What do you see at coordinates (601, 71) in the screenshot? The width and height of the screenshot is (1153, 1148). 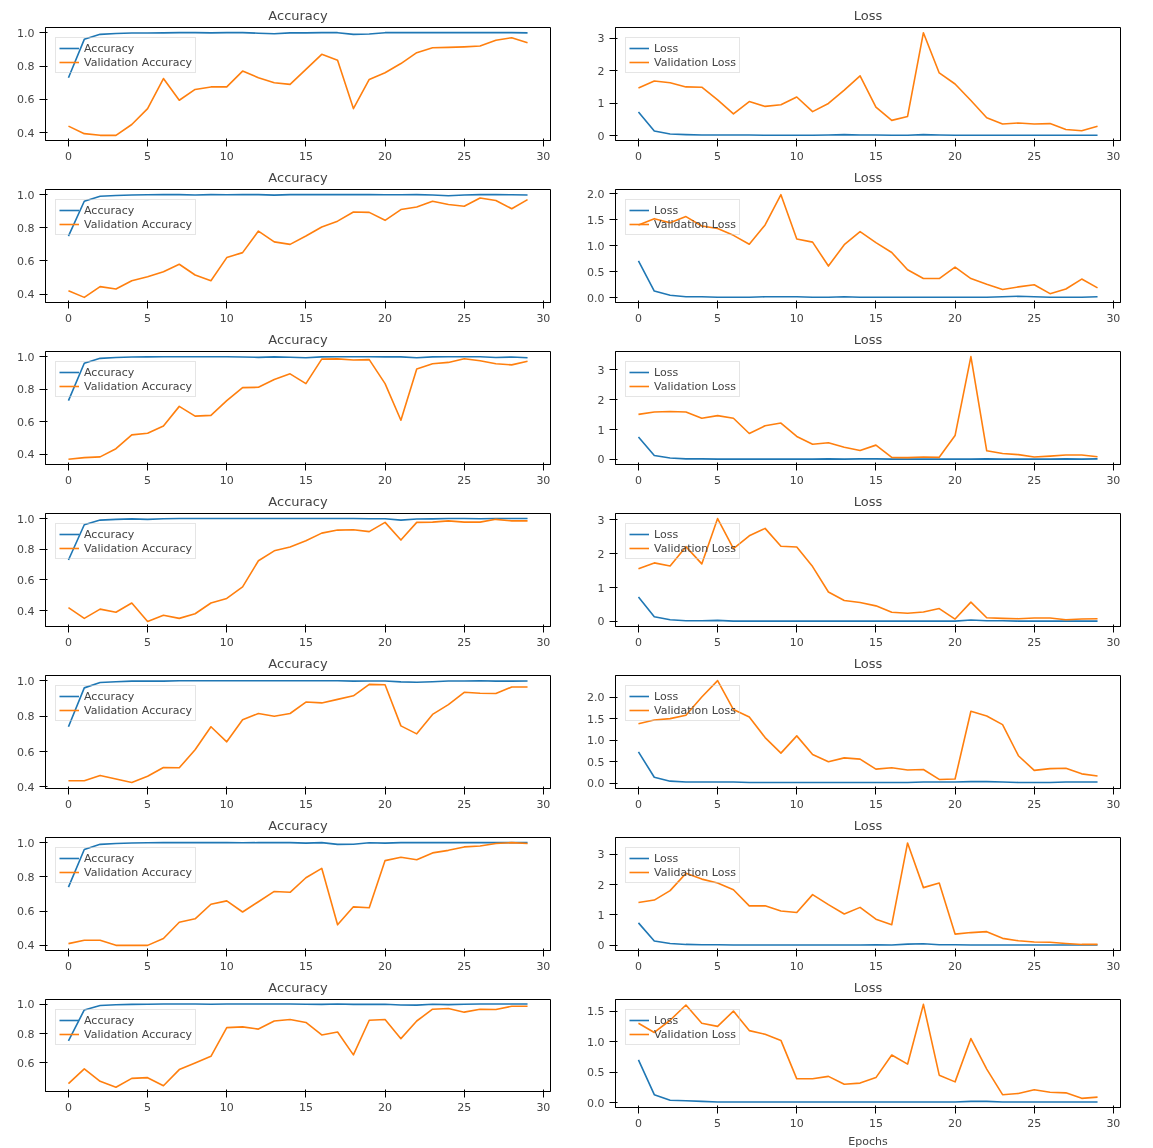 I see `y-tick-label: 2` at bounding box center [601, 71].